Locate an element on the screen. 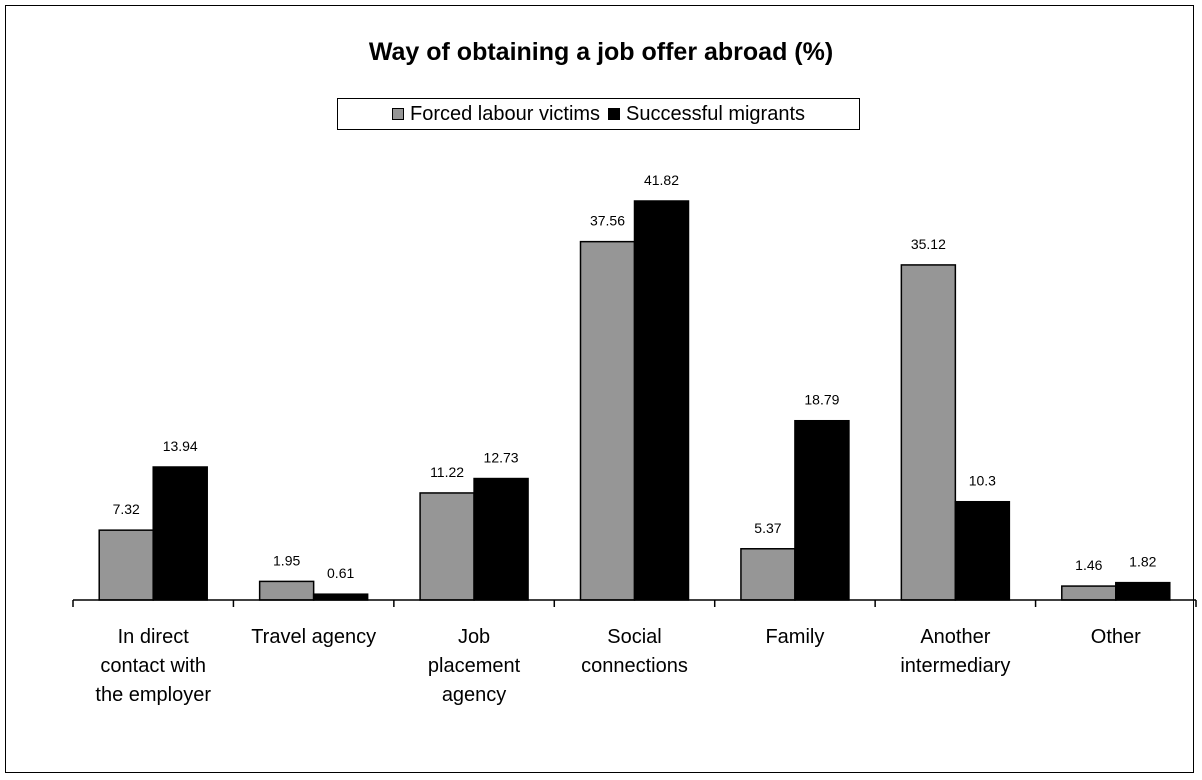  category-label-line: Social is located at coordinates (634, 637).